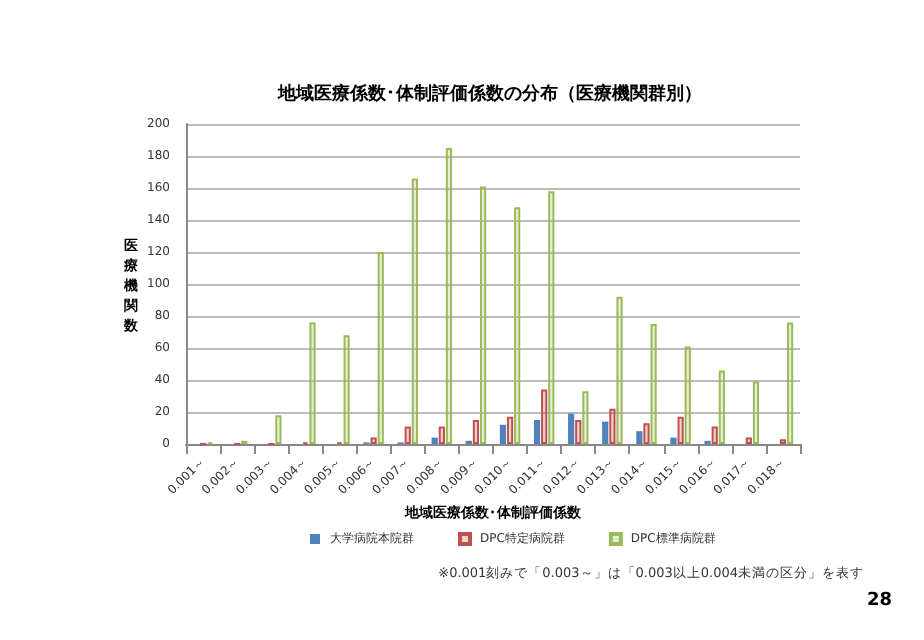  Describe the element at coordinates (489, 94) in the screenshot. I see `chart-title: 地域医療係数･体制評価係数の分布（医療機関群別）` at that location.